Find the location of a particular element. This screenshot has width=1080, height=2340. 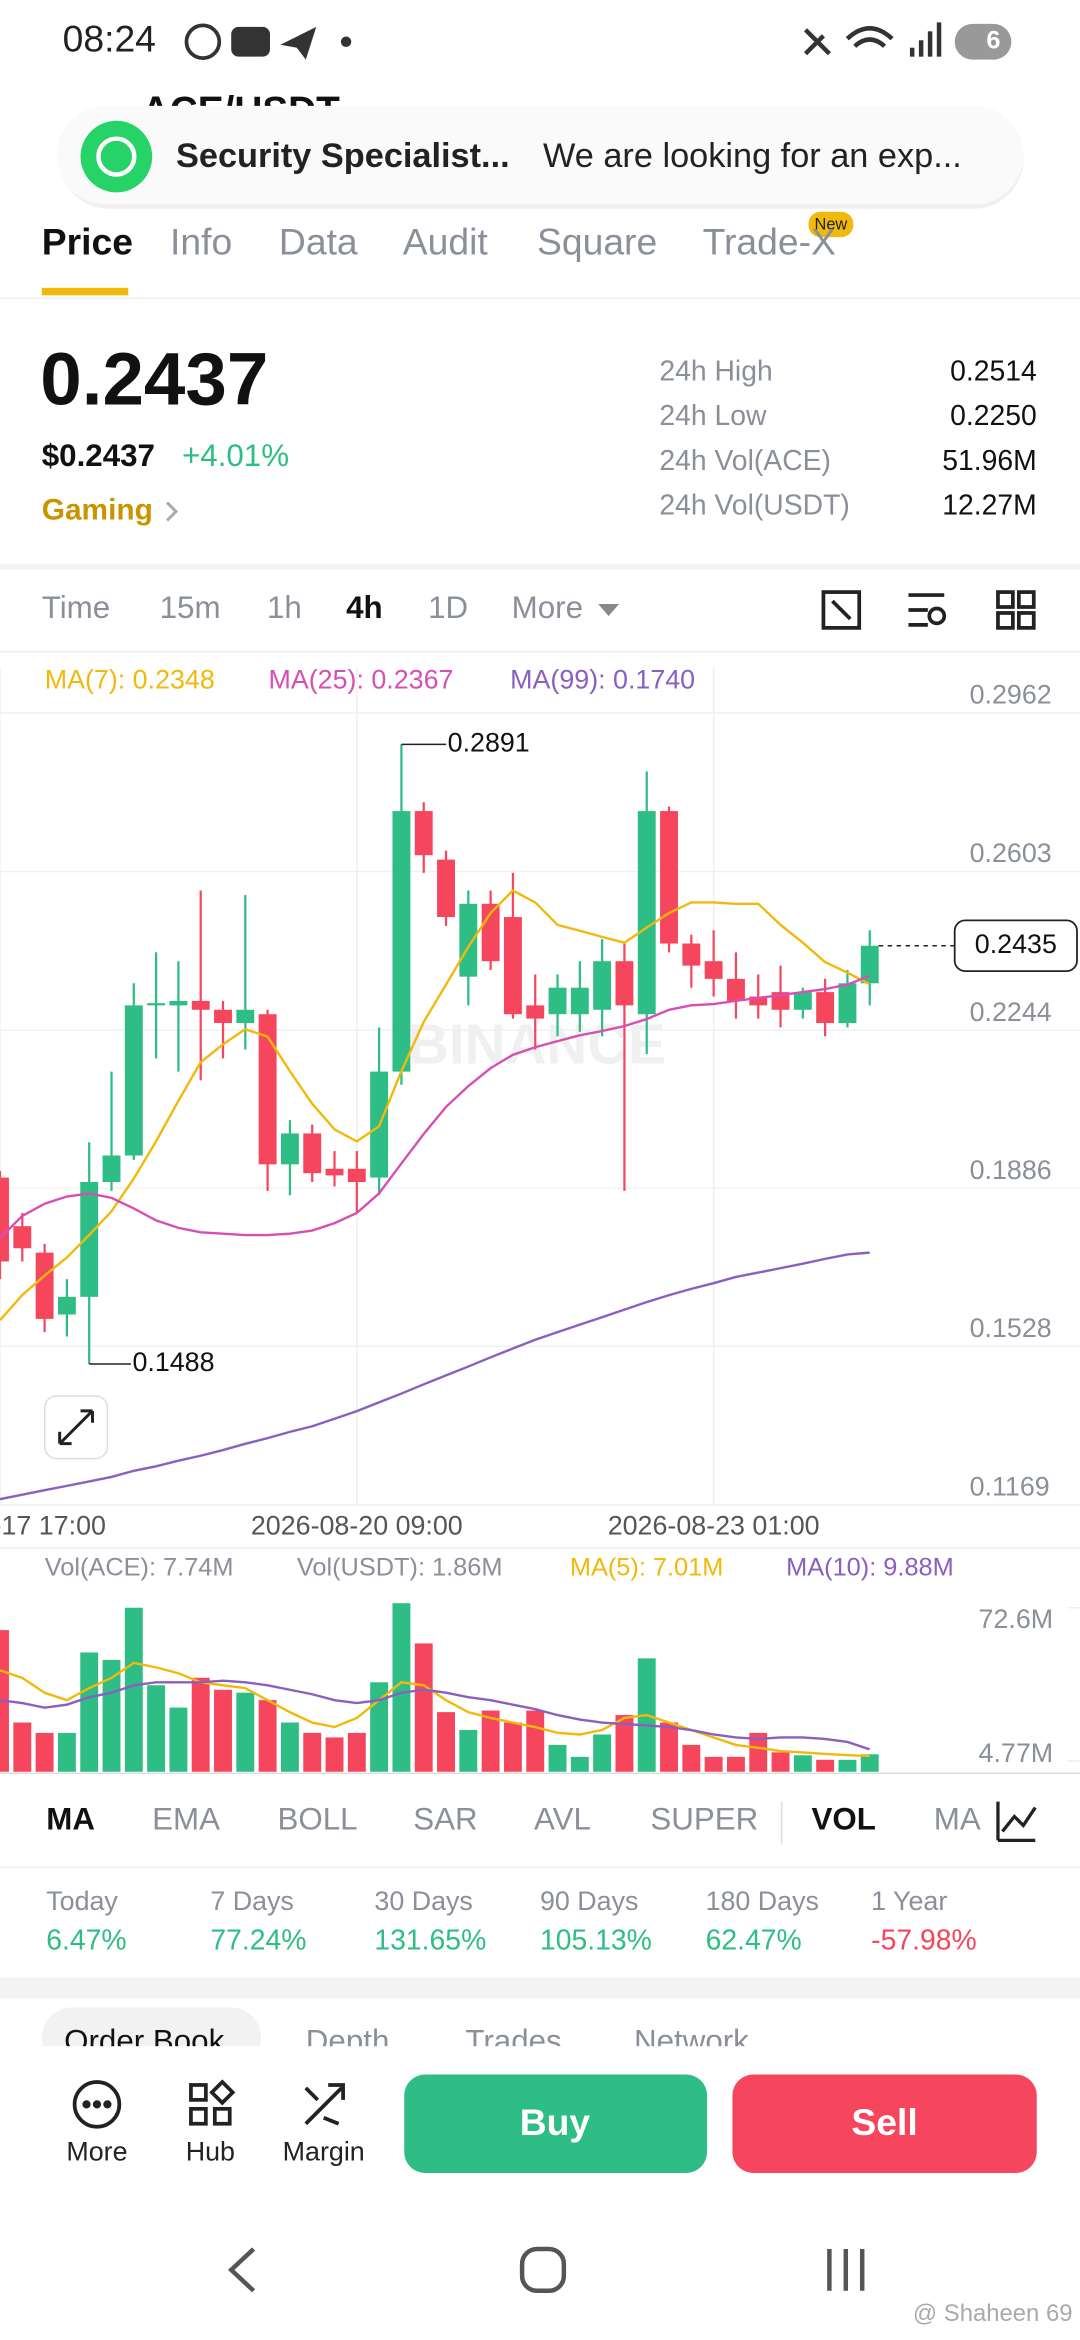

performance-value: -57.98% is located at coordinates (924, 1940).